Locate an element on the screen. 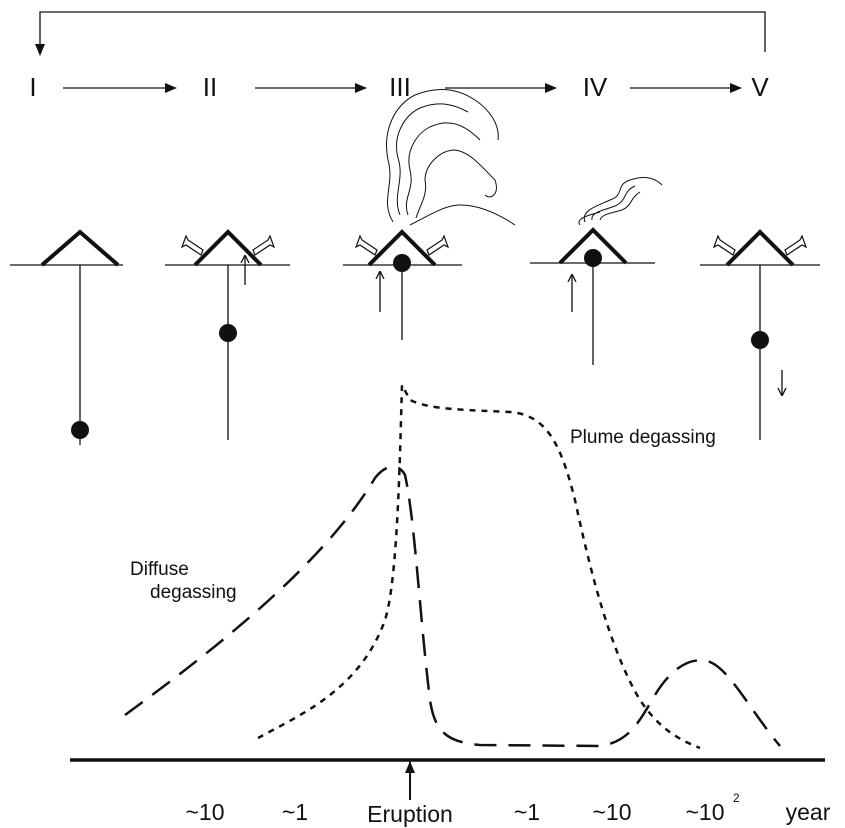  stage-label: V is located at coordinates (760, 87).